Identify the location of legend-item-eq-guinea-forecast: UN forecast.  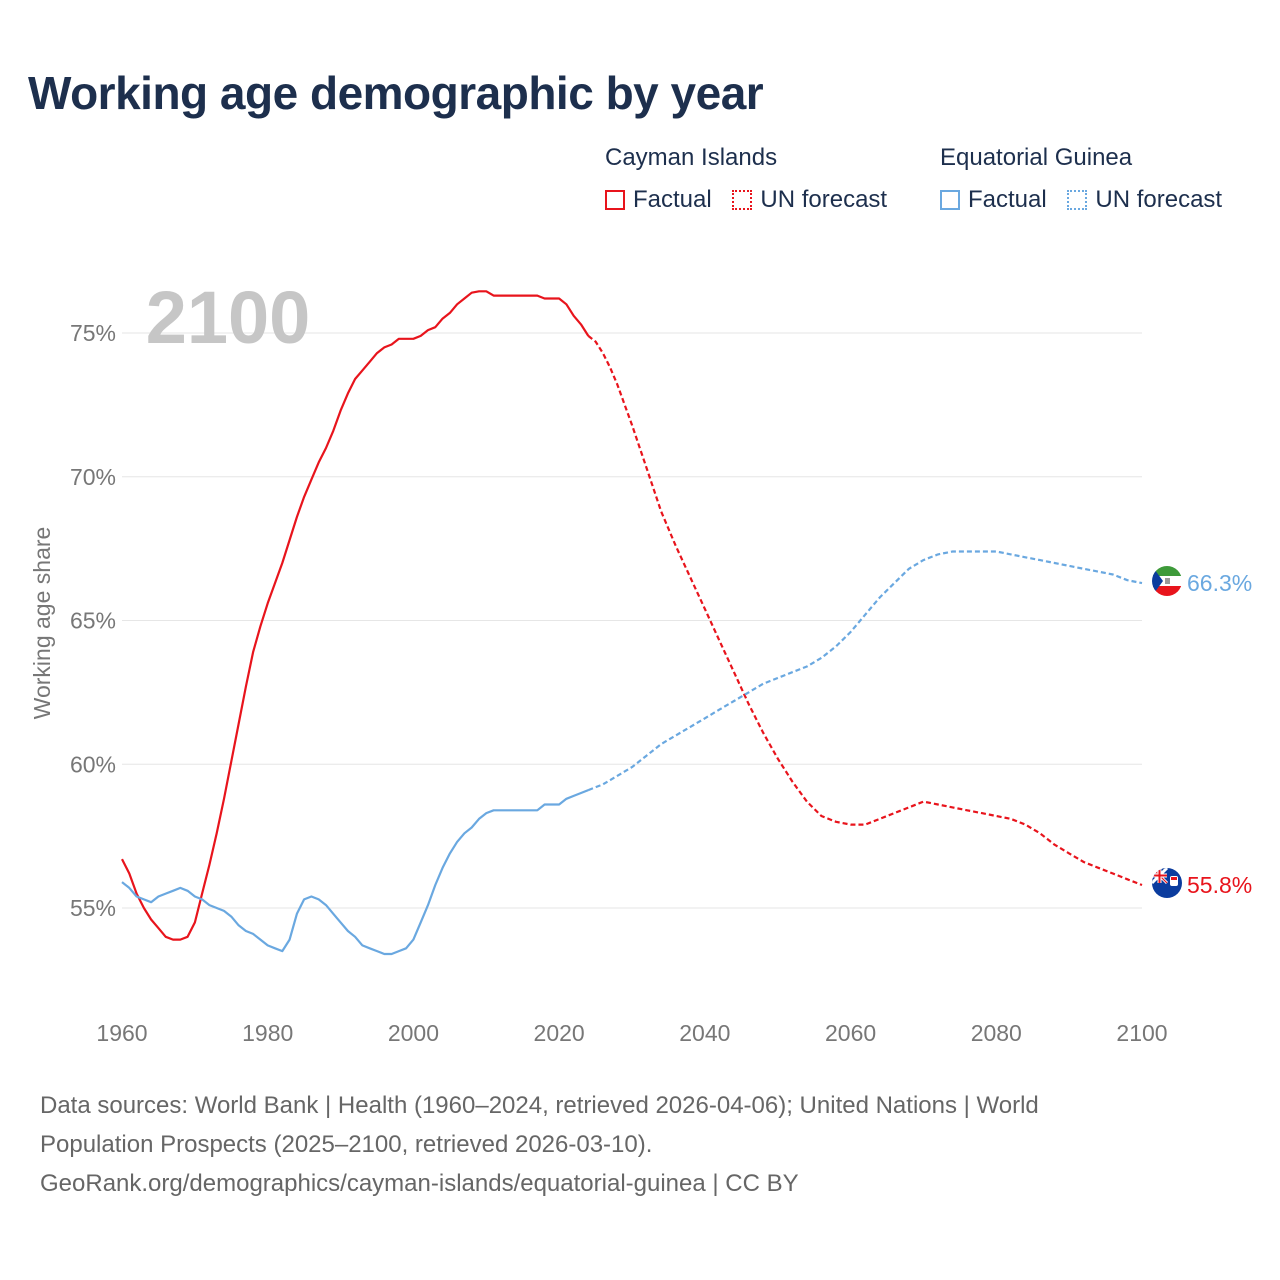
(1144, 200).